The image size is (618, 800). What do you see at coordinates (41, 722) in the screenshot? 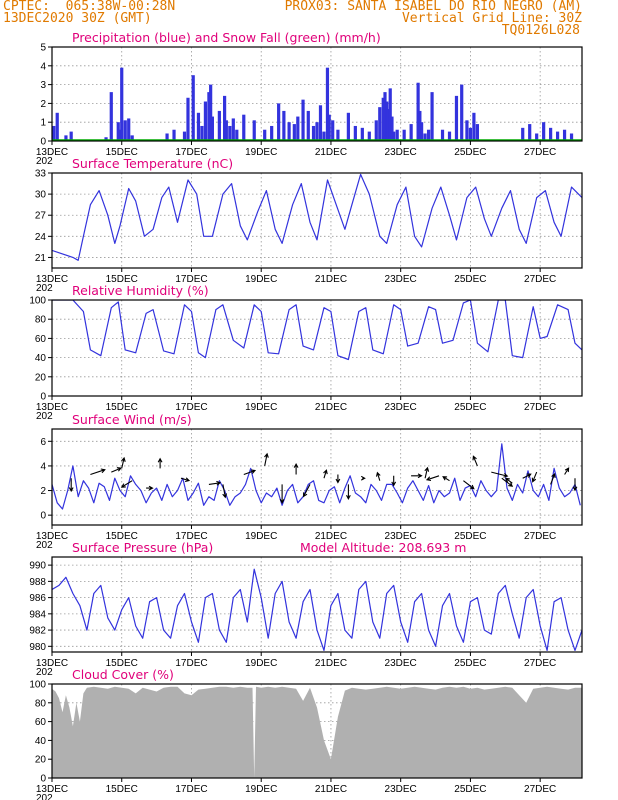
I see `ytick-label-cloud-3: 60` at bounding box center [41, 722].